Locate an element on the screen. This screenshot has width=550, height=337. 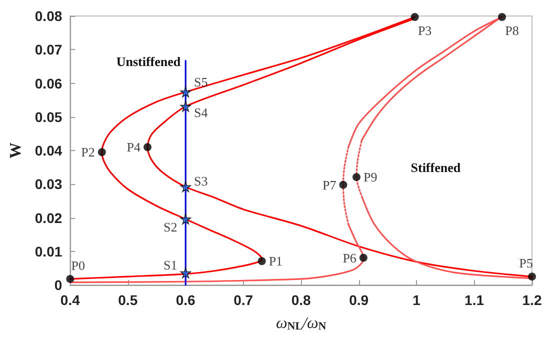
data-label: P6 is located at coordinates (349, 258).